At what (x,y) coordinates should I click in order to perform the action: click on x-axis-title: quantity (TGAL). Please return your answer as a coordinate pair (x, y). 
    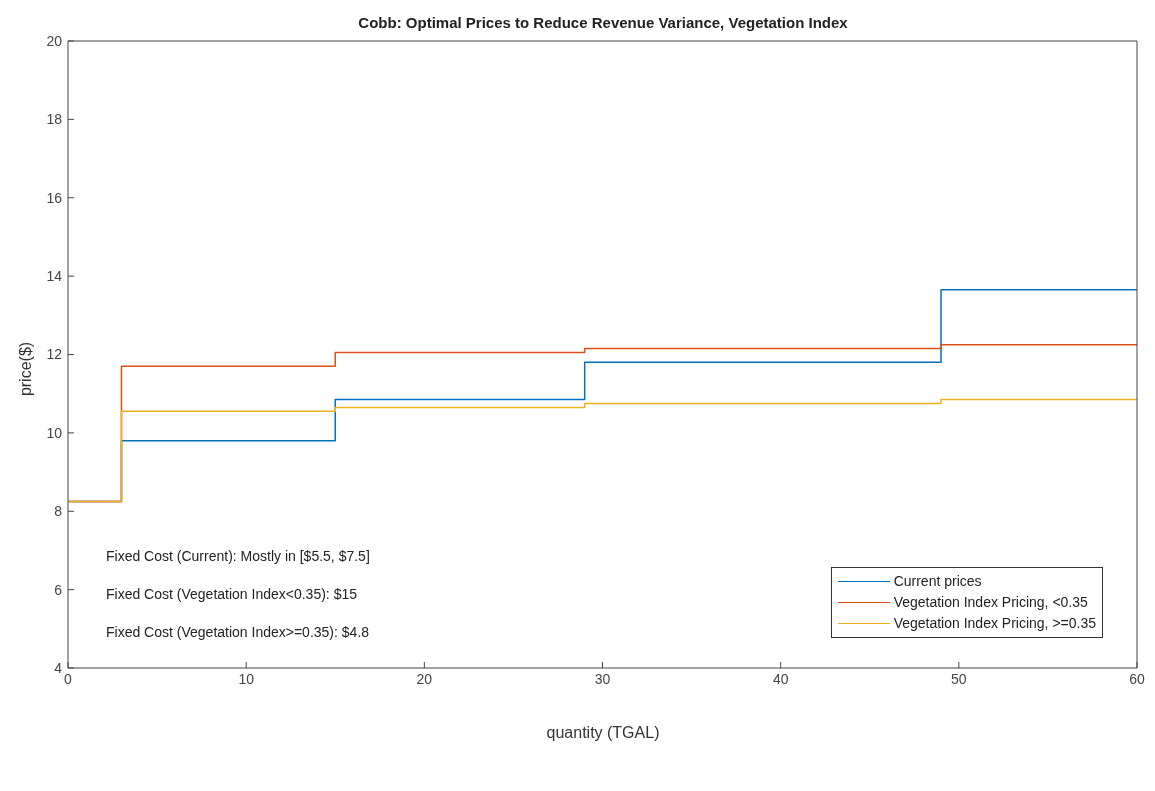
    Looking at the image, I should click on (603, 733).